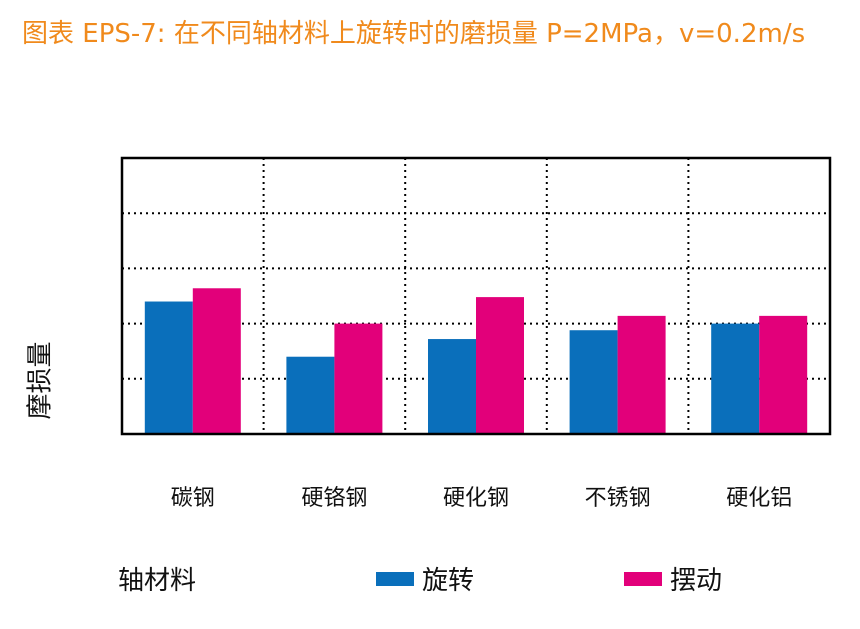 Image resolution: width=860 pixels, height=629 pixels. I want to click on x-axis-label: 轴材料, so click(157, 581).